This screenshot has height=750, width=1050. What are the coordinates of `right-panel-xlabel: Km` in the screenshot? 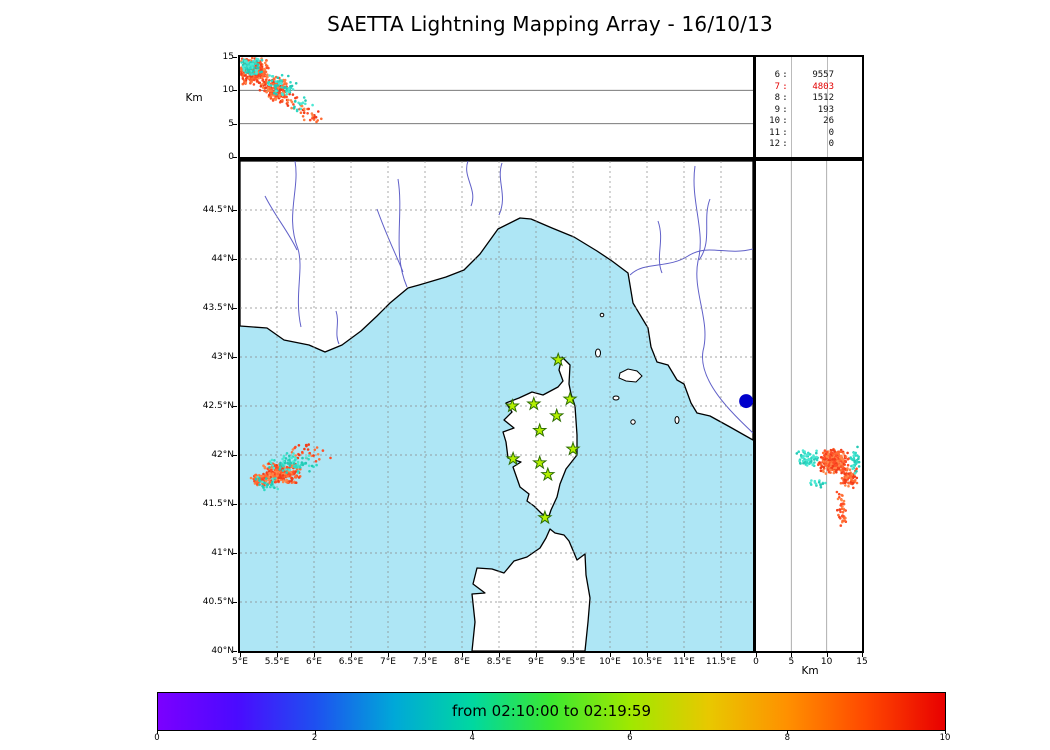 It's located at (810, 671).